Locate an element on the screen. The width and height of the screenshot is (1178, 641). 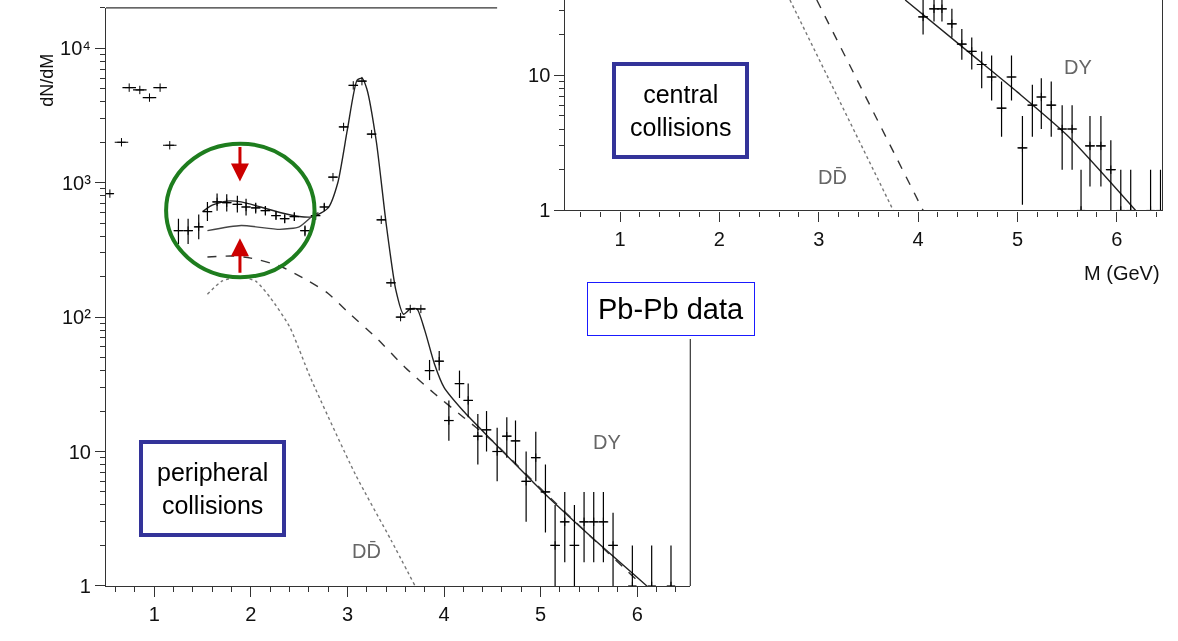
annotation: peripheral collisions is located at coordinates (213, 488).